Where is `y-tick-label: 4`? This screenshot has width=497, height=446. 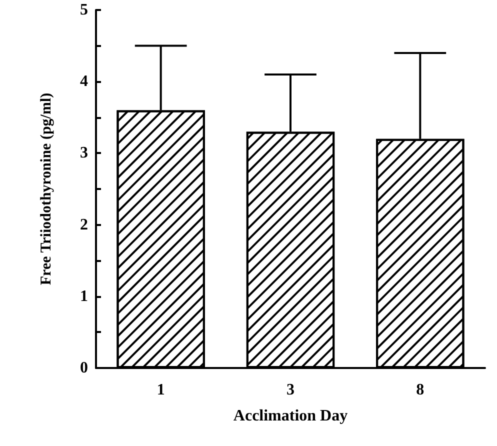
y-tick-label: 4 is located at coordinates (84, 81).